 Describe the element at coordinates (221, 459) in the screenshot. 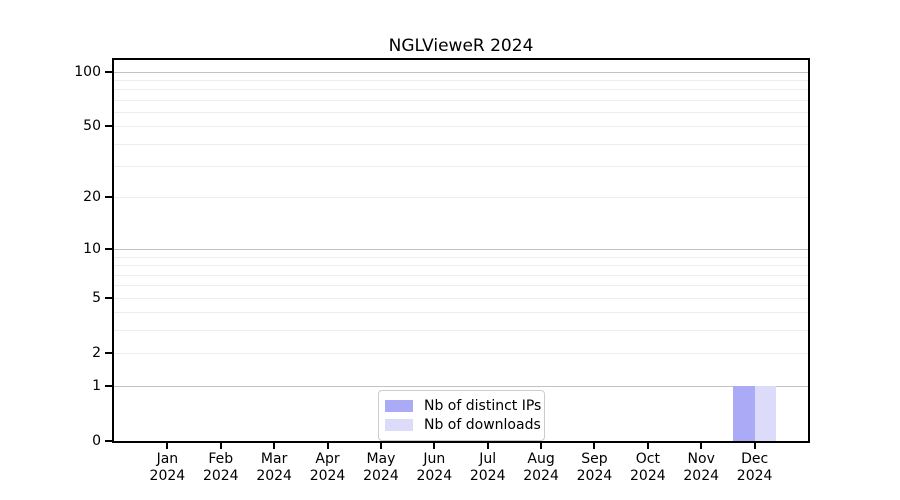

I see `month-label: Feb` at that location.